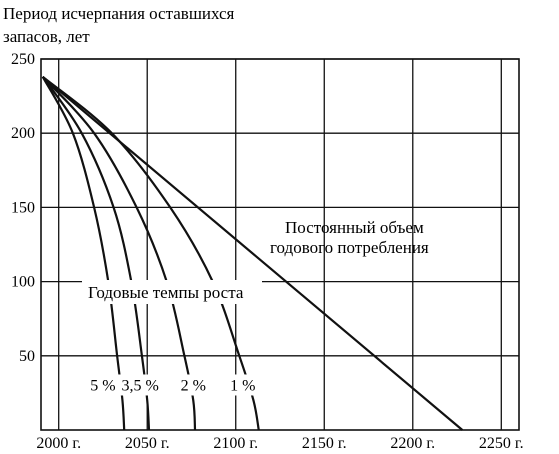 This screenshot has width=559, height=454. Describe the element at coordinates (501, 443) in the screenshot. I see `x-tick-label-2250: 2250 г.` at that location.